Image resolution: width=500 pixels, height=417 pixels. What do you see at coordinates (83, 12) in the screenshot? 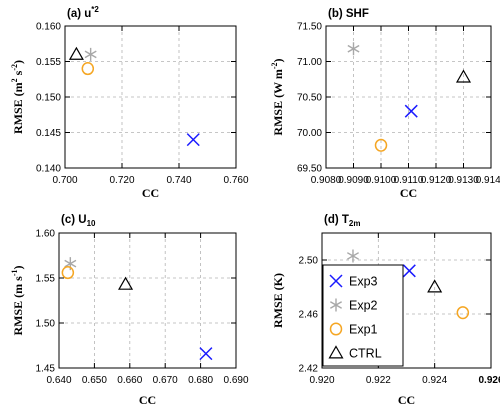
I see `panel-title: (a) u*2` at bounding box center [83, 12].